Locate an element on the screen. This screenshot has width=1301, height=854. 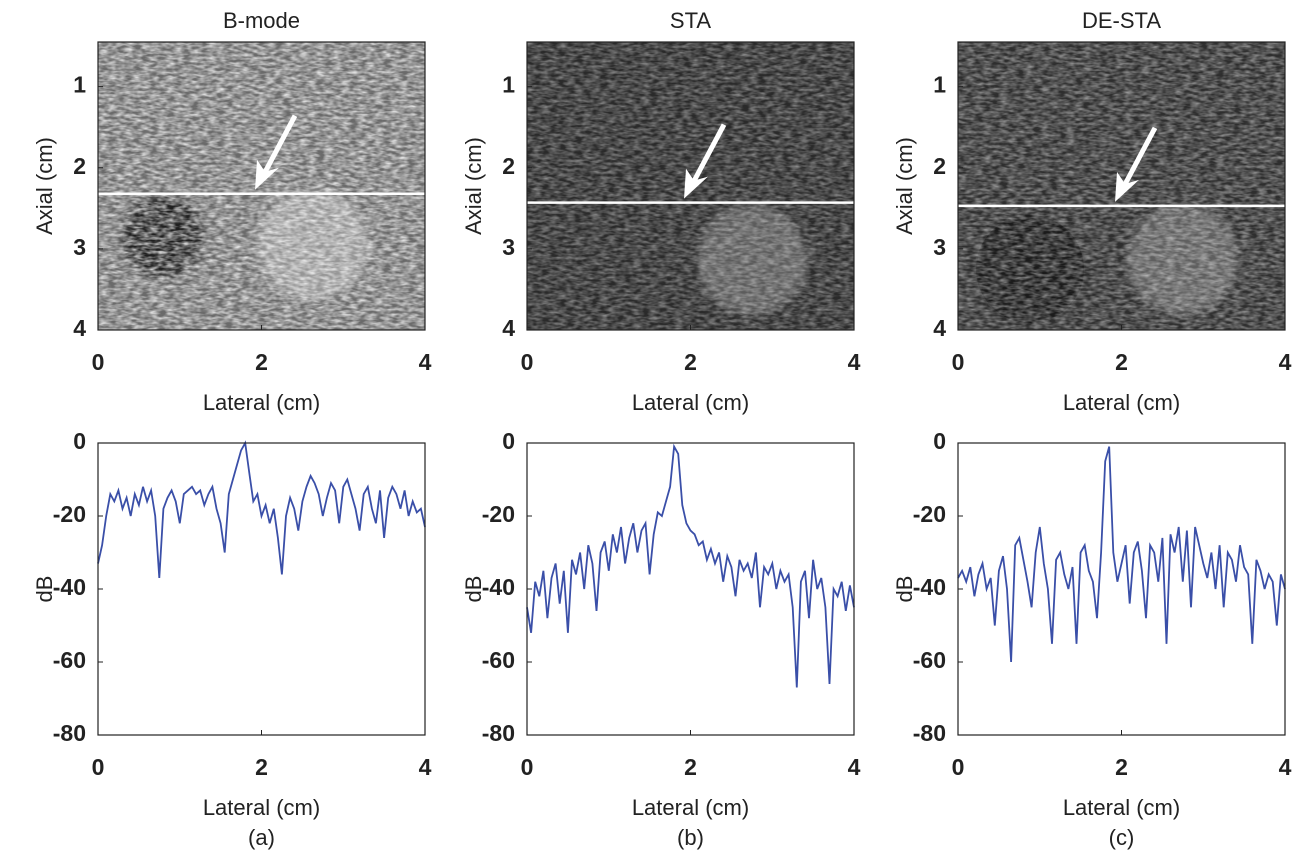
panel-caption: (c) is located at coordinates (1122, 837).